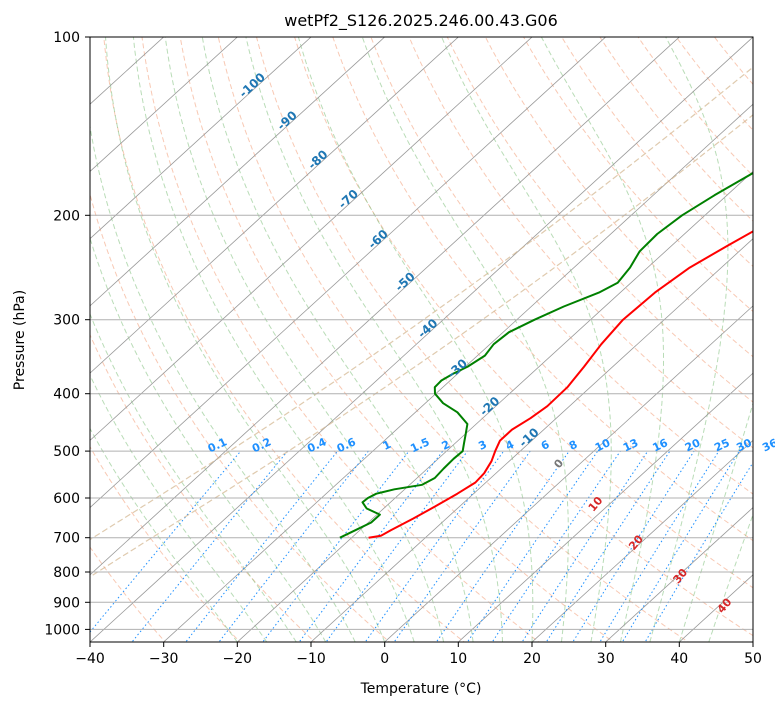  I want to click on y-tick-label: 500, so click(66, 452).